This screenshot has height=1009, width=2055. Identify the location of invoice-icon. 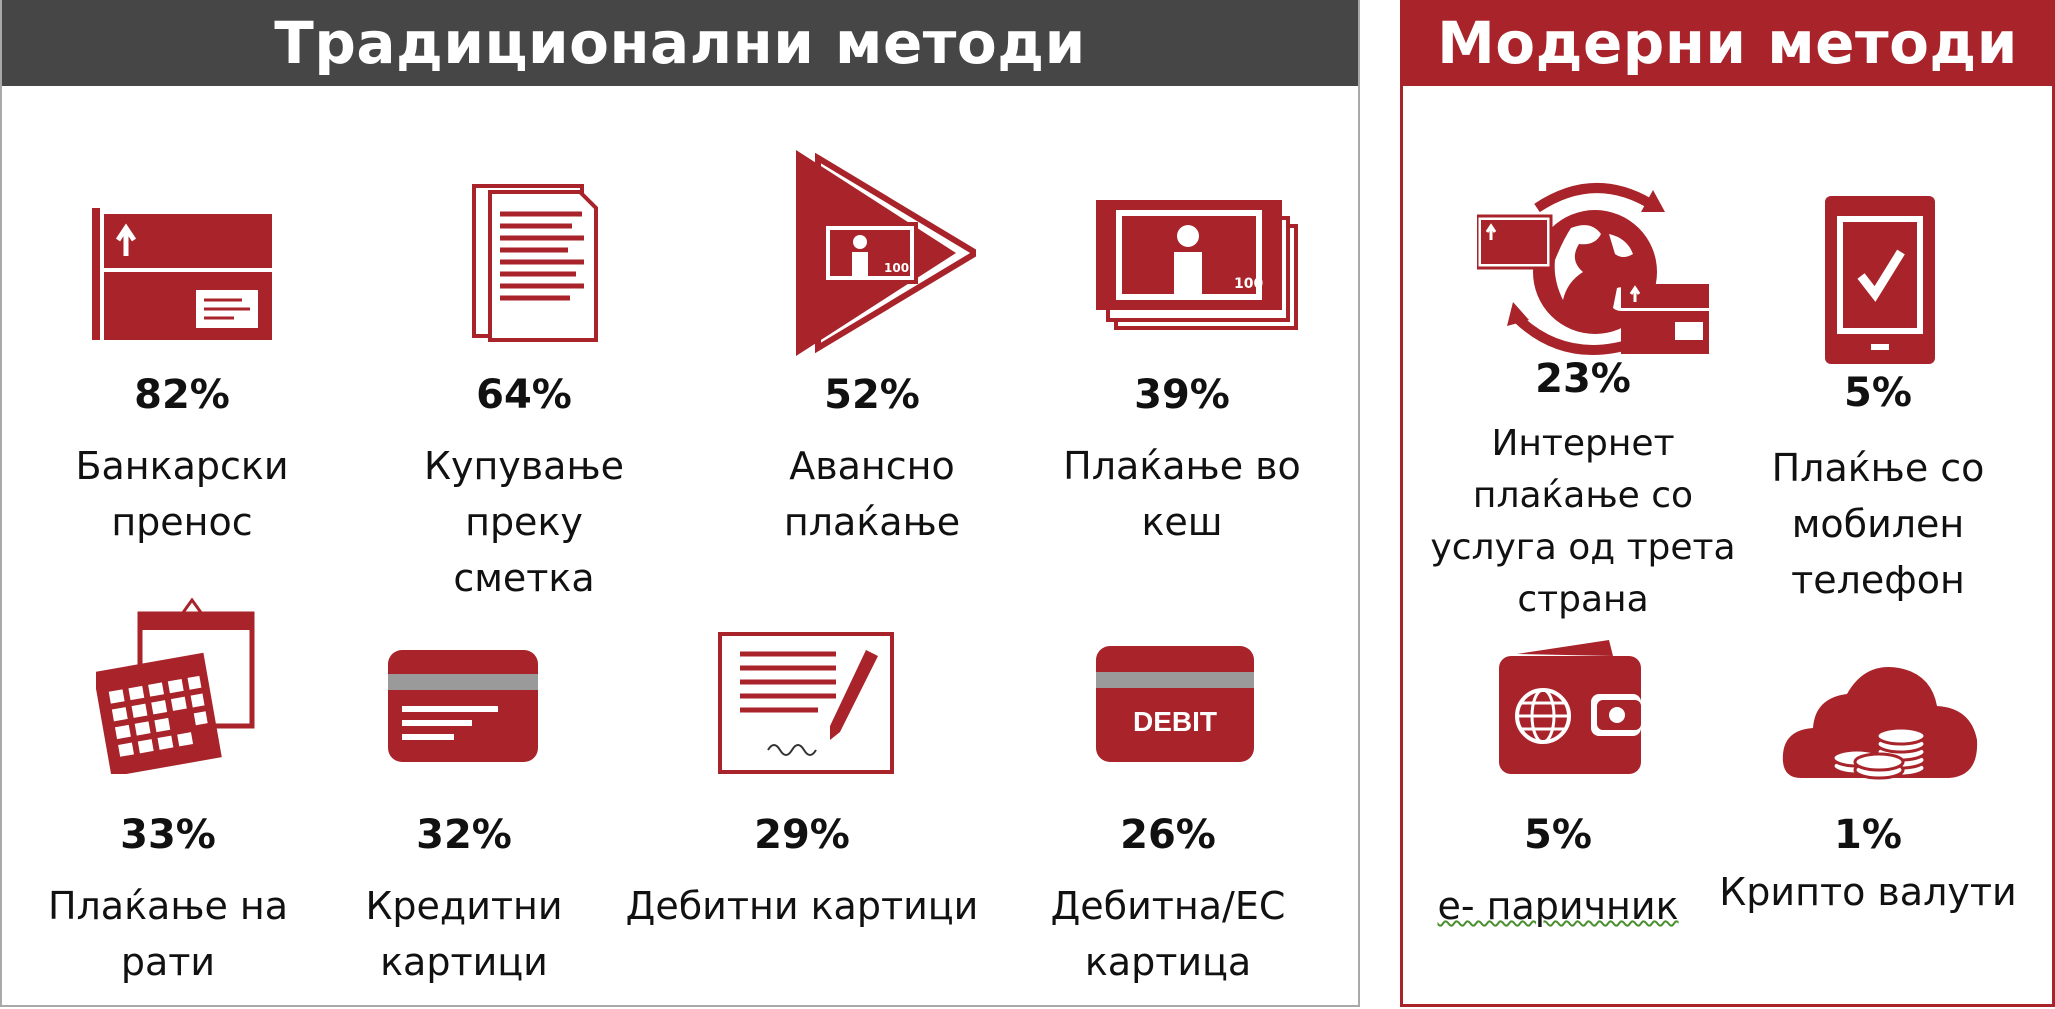
(536, 263).